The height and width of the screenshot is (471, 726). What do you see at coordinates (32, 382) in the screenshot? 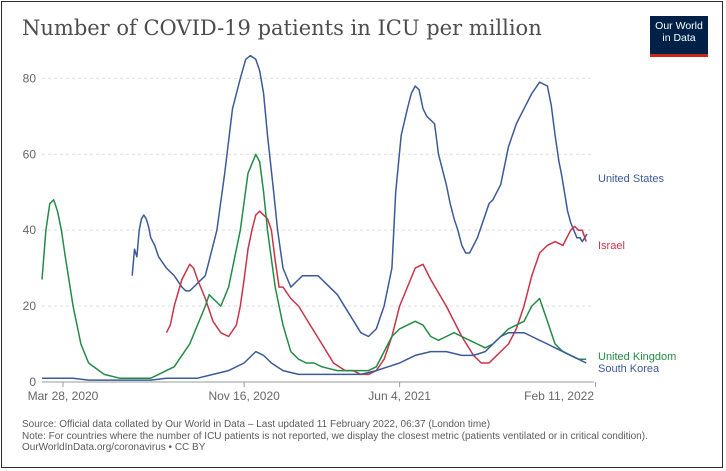
I see `y-tick-label: 0` at bounding box center [32, 382].